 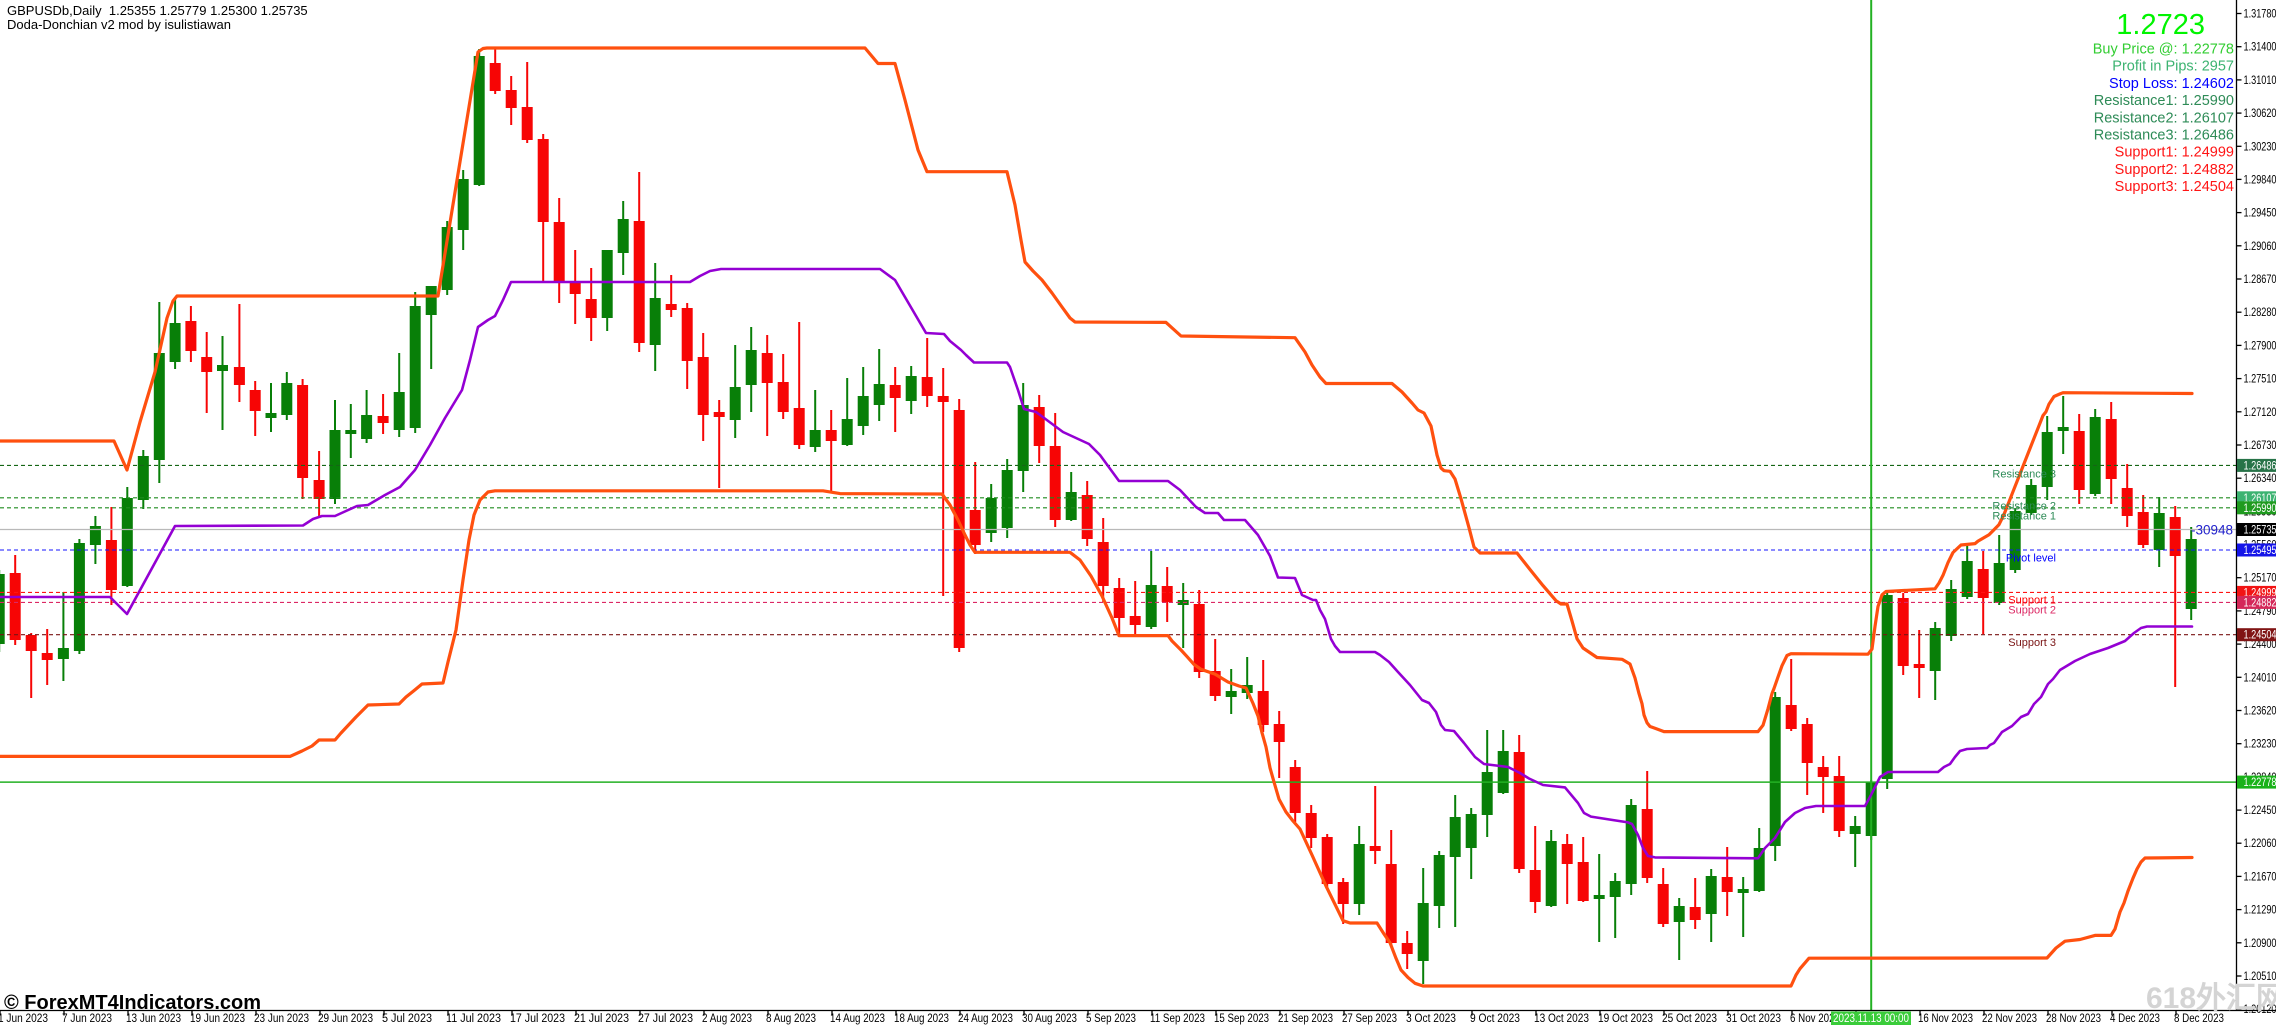 I want to click on svg-text: 1.26340, so click(x=2260, y=479).